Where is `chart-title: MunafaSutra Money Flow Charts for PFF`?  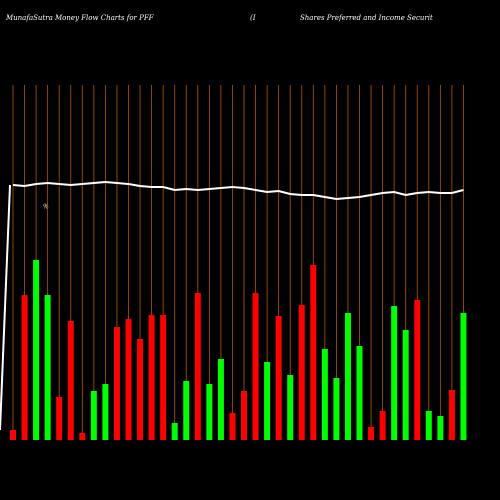 chart-title: MunafaSutra Money Flow Charts for PFF is located at coordinates (80, 18).